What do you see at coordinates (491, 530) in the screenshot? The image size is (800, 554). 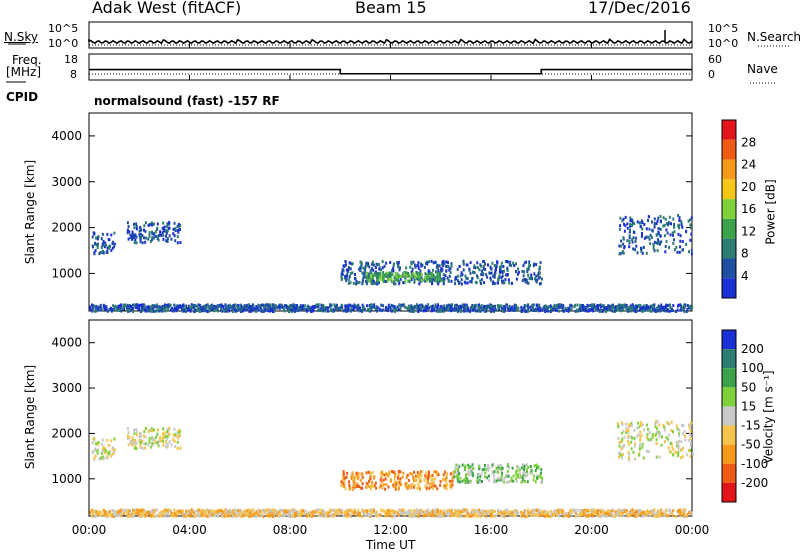 I see `x-tick-label: 16:00` at bounding box center [491, 530].